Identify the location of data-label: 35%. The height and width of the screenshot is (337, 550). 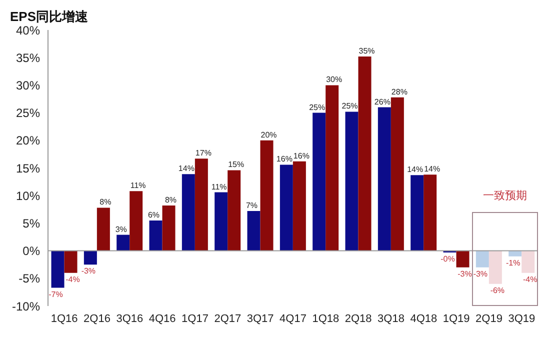
(366, 51).